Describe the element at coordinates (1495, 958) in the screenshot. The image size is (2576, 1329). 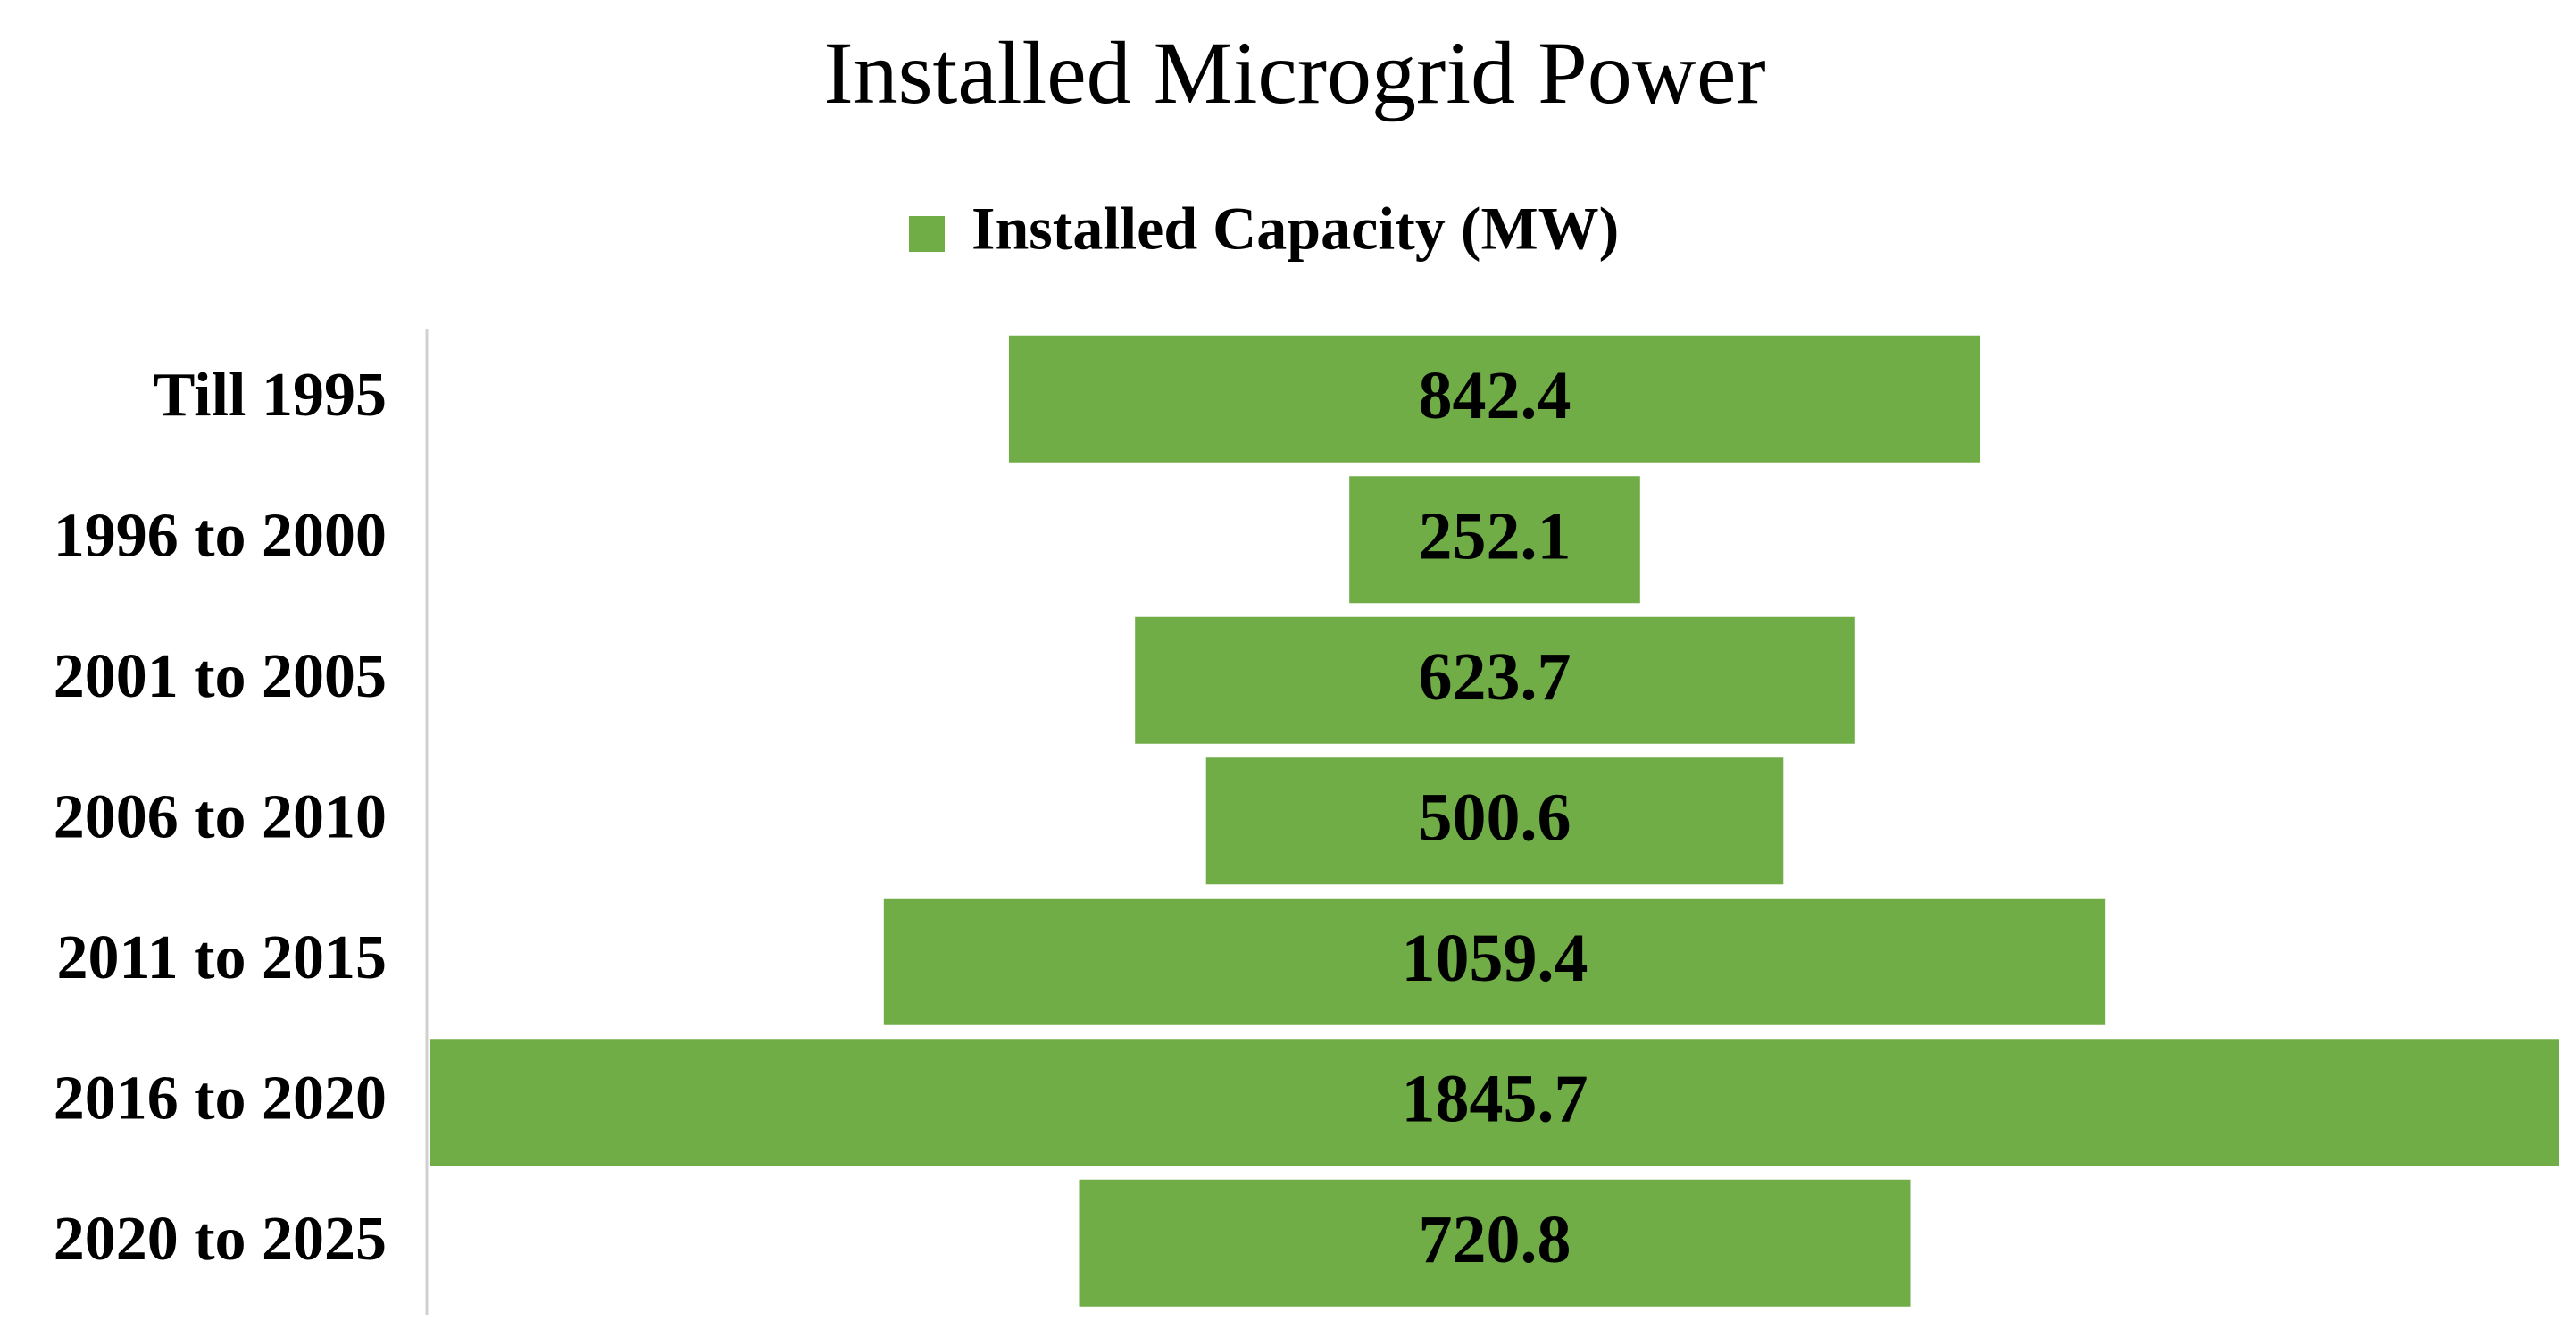
I see `data-label: 1059.4` at that location.